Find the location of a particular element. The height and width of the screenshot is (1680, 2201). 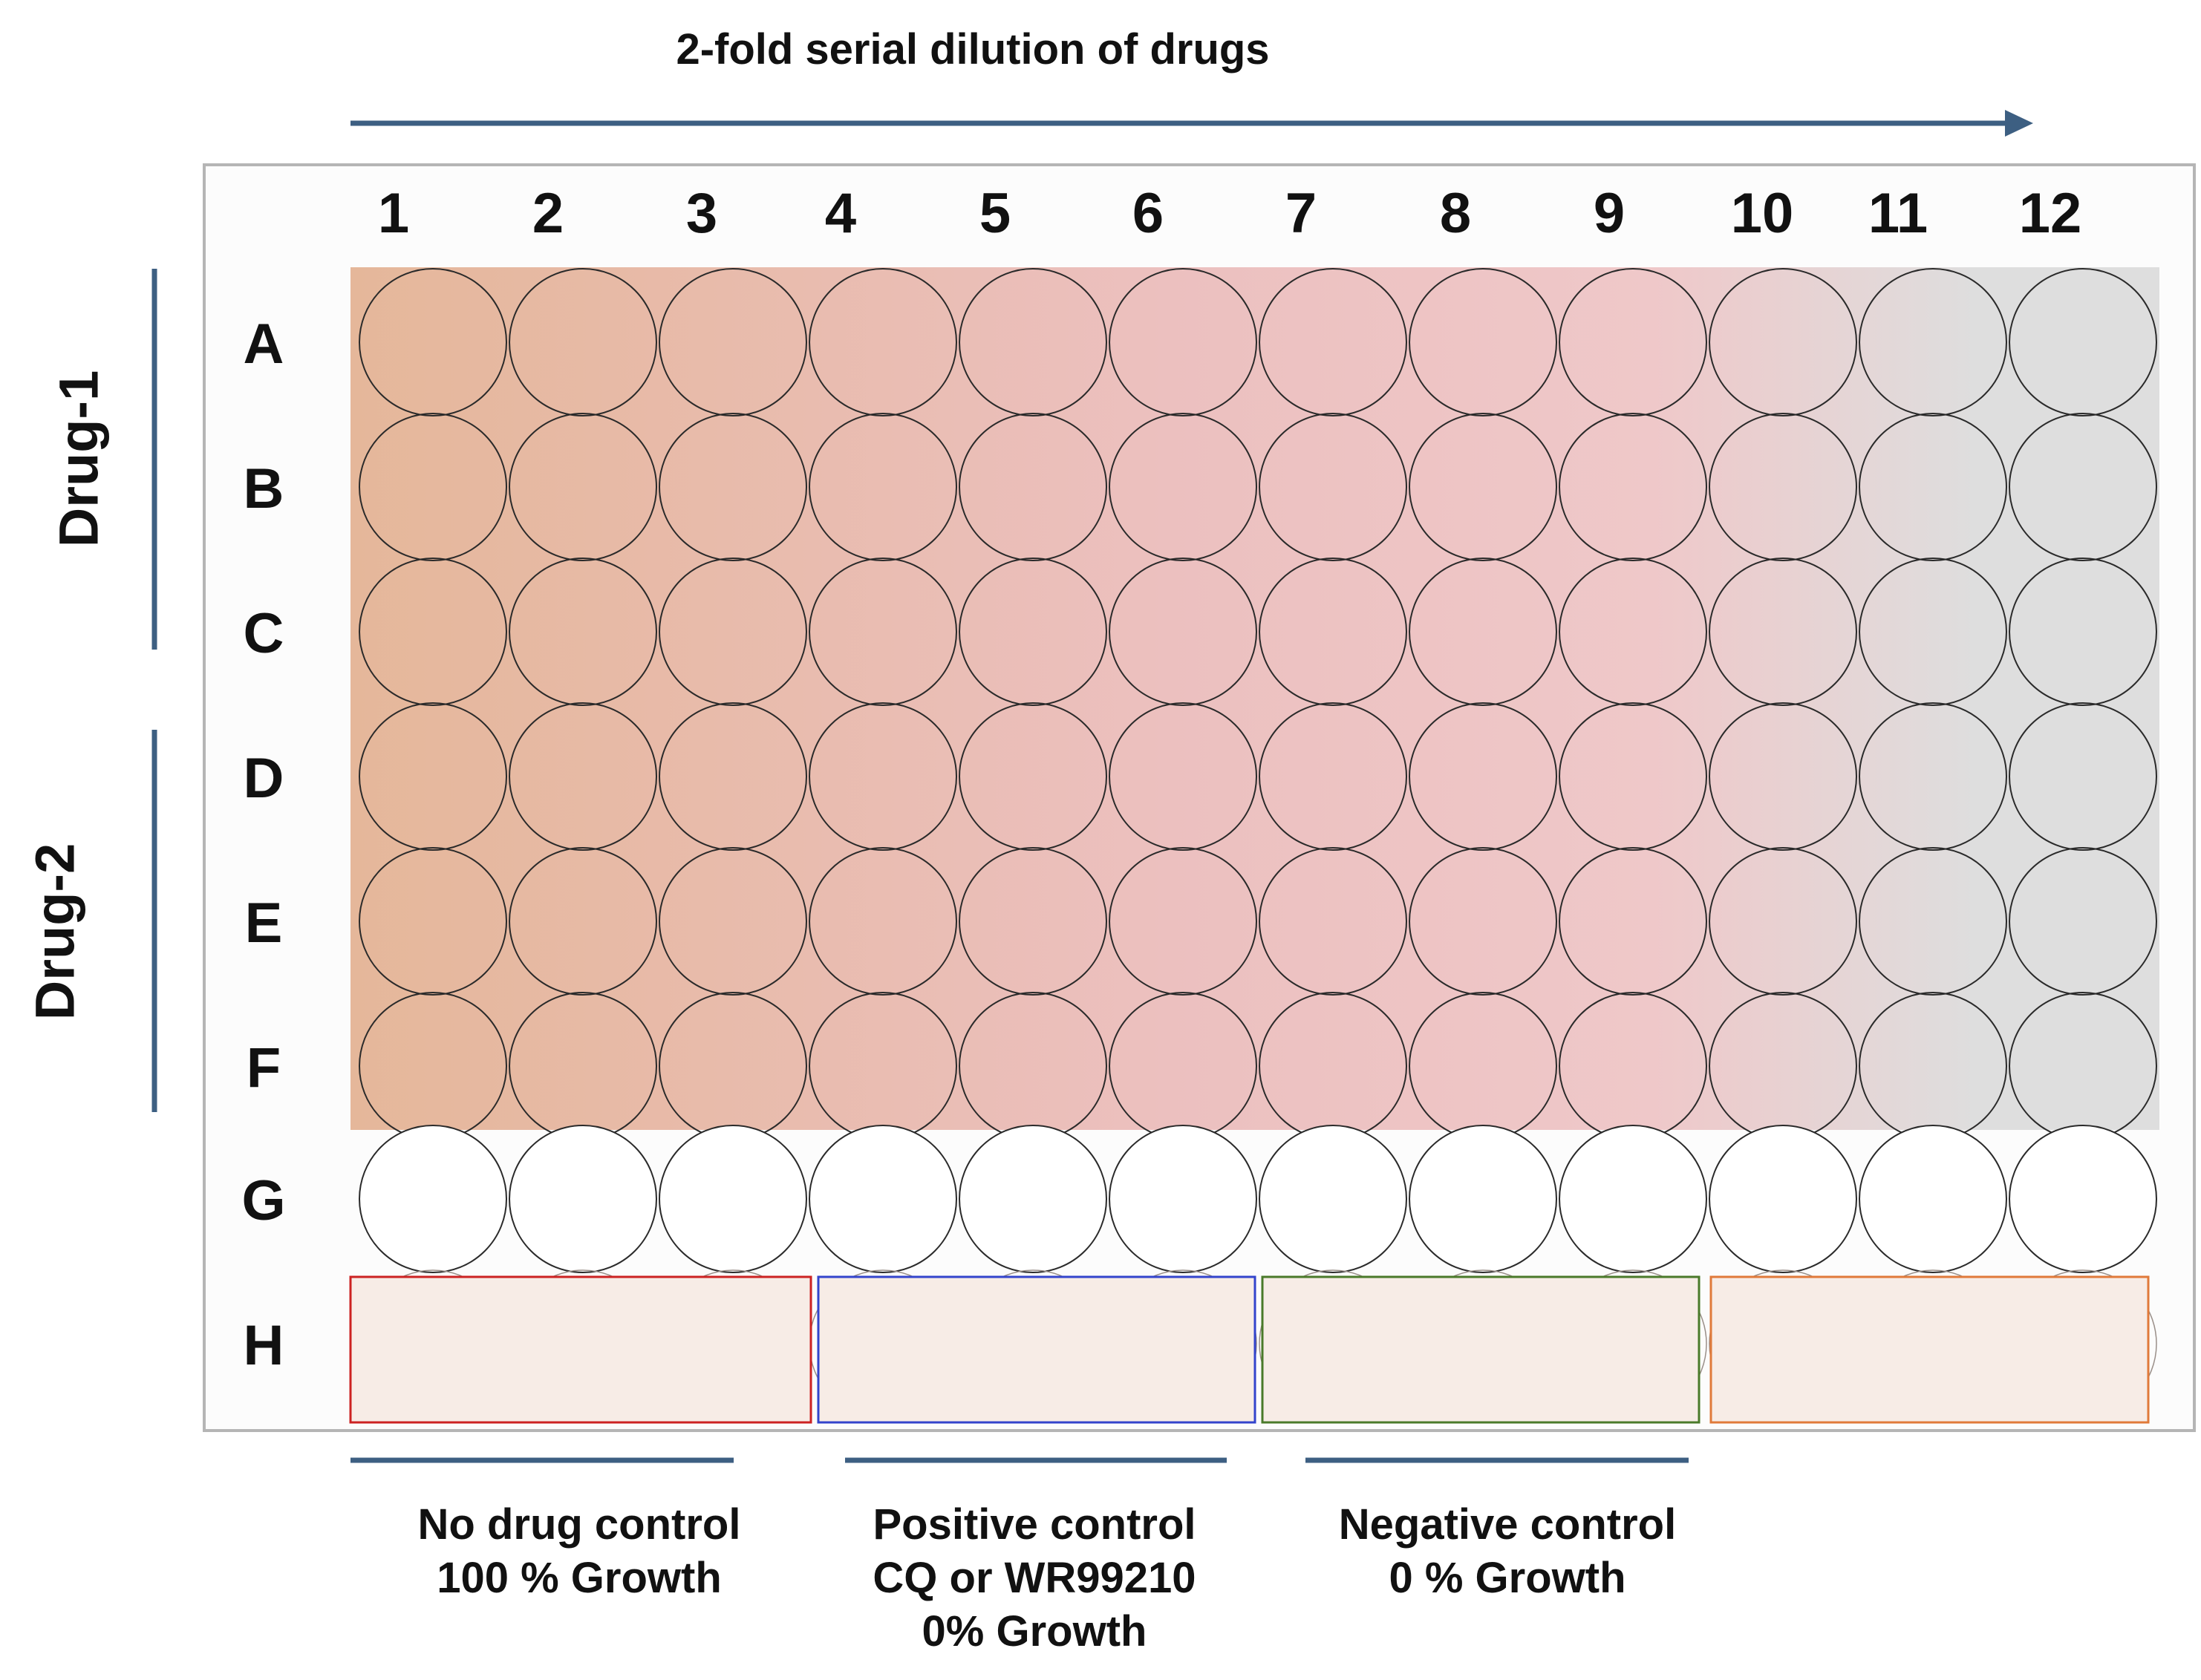

well-B12 is located at coordinates (2083, 487).